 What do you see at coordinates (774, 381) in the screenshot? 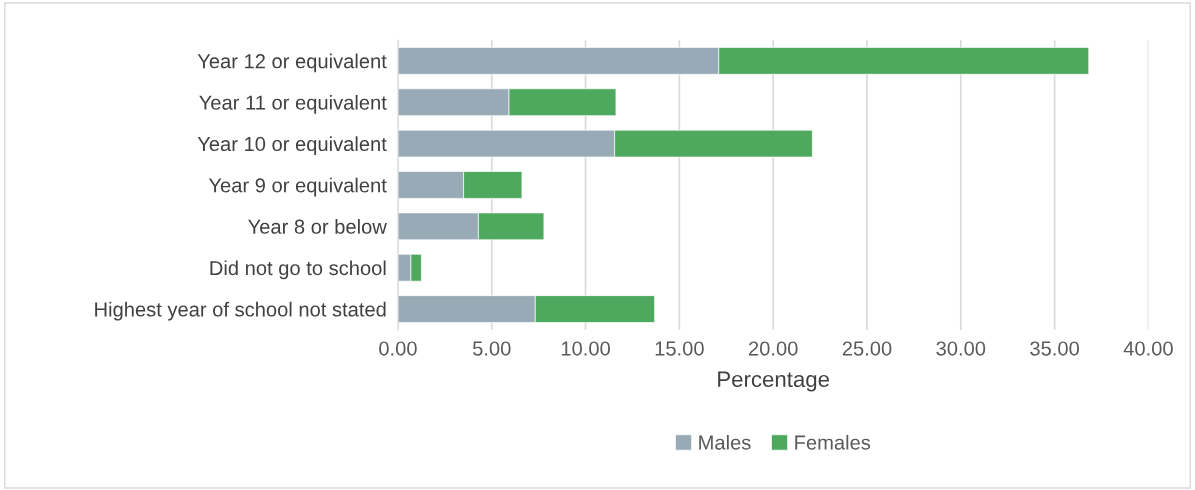
I see `x-axis-title: Percentage` at bounding box center [774, 381].